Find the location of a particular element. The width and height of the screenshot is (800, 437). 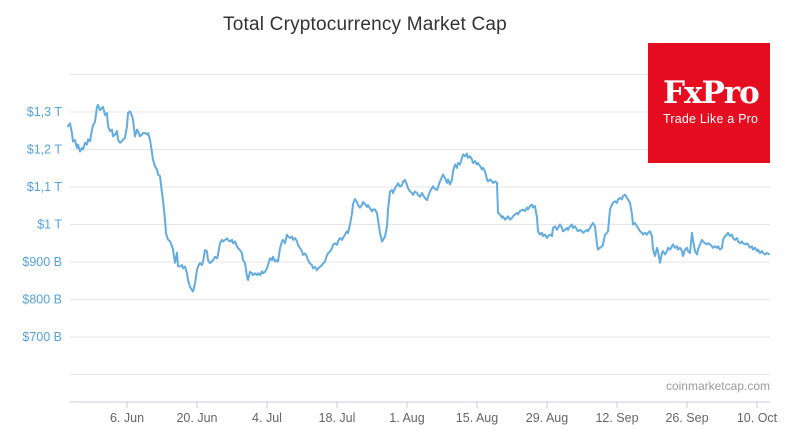

x-axis-label: 12. Sep is located at coordinates (616, 418).